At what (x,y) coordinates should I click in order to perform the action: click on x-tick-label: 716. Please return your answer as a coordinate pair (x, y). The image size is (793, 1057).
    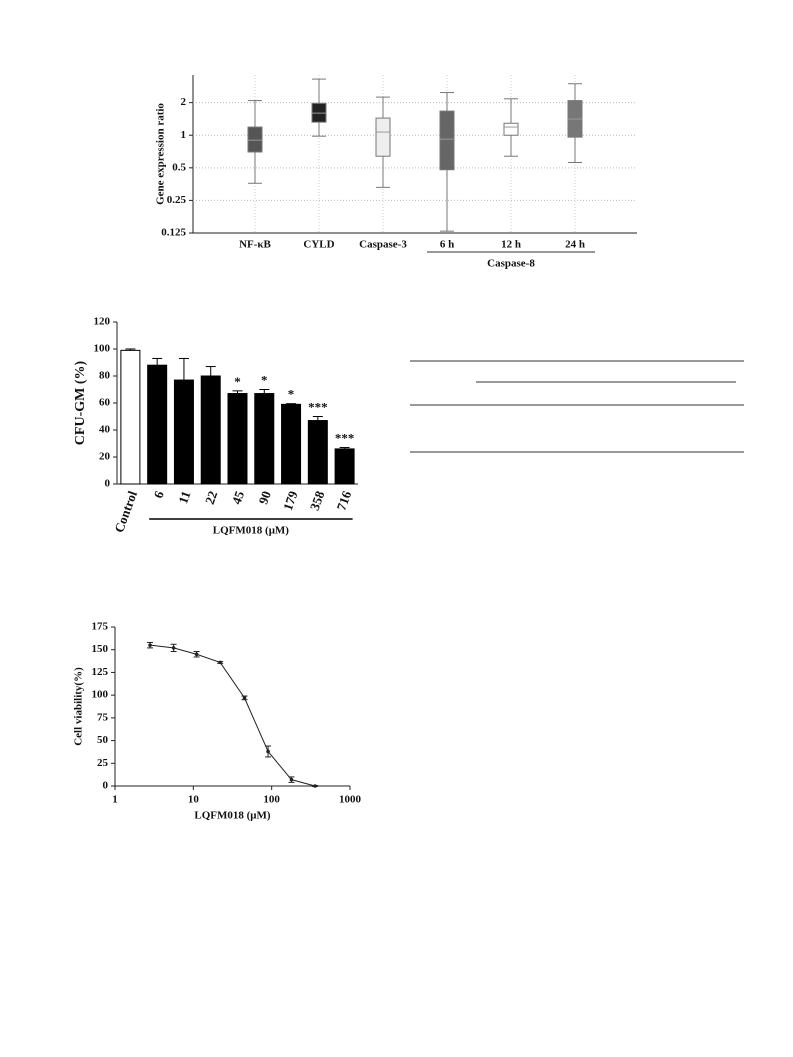
    Looking at the image, I should click on (343, 500).